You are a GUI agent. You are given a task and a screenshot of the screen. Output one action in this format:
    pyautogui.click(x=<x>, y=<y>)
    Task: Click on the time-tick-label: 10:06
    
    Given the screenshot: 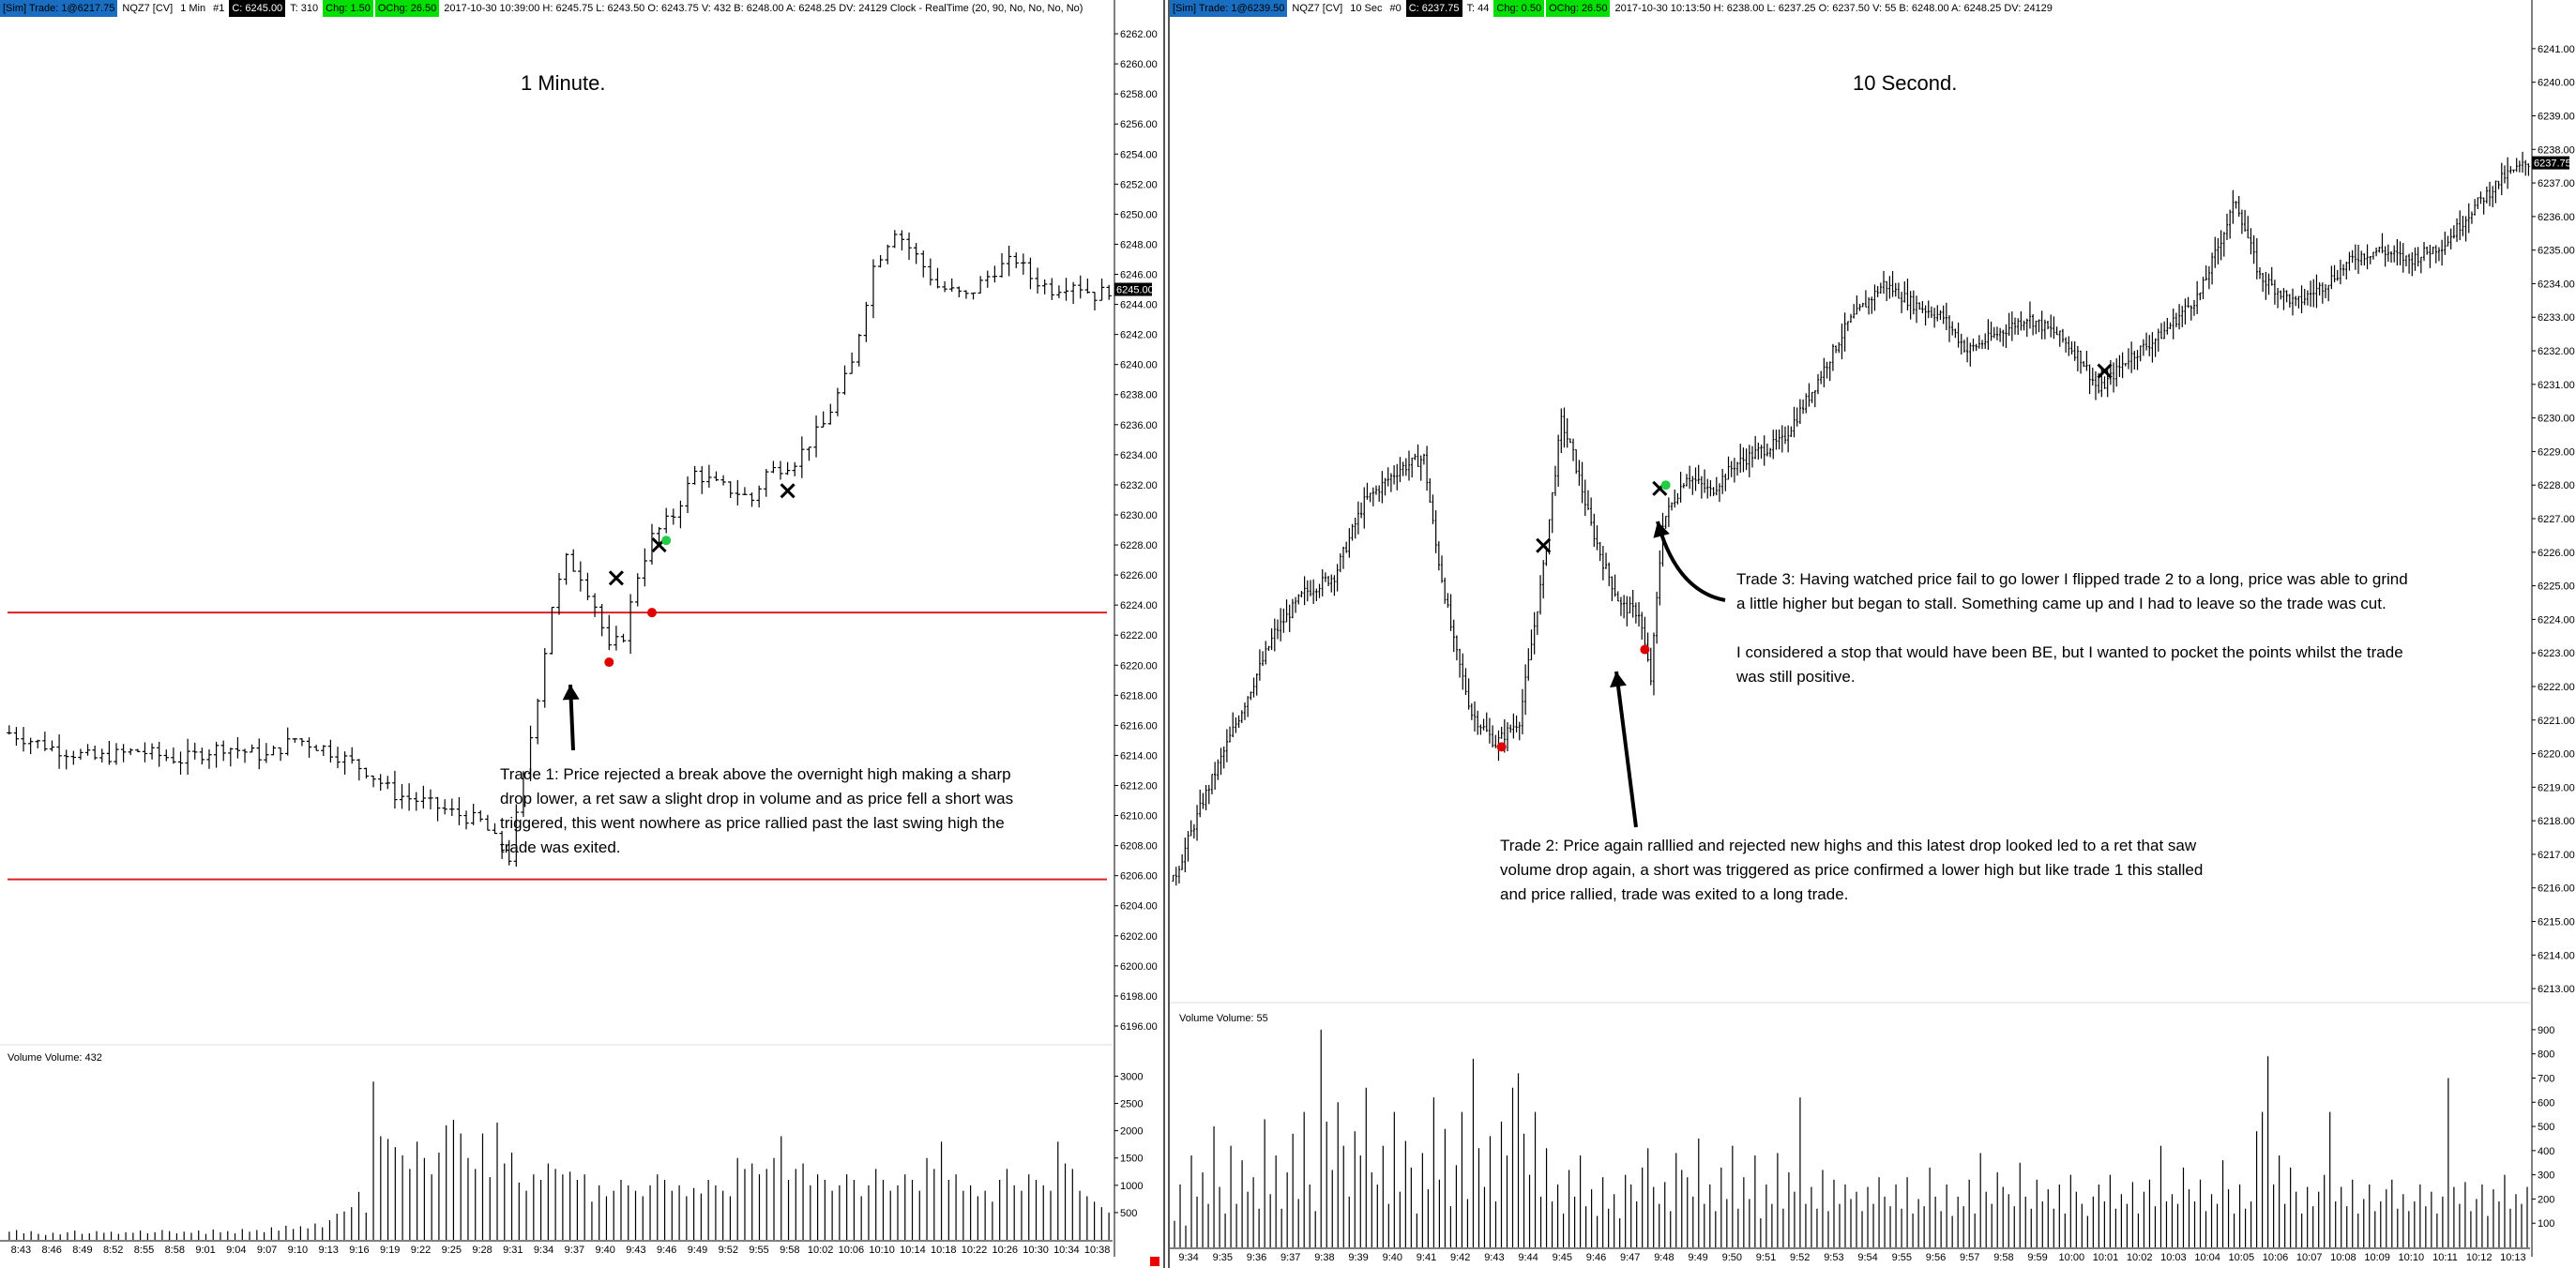 What is the action you would take?
    pyautogui.click(x=2276, y=1257)
    